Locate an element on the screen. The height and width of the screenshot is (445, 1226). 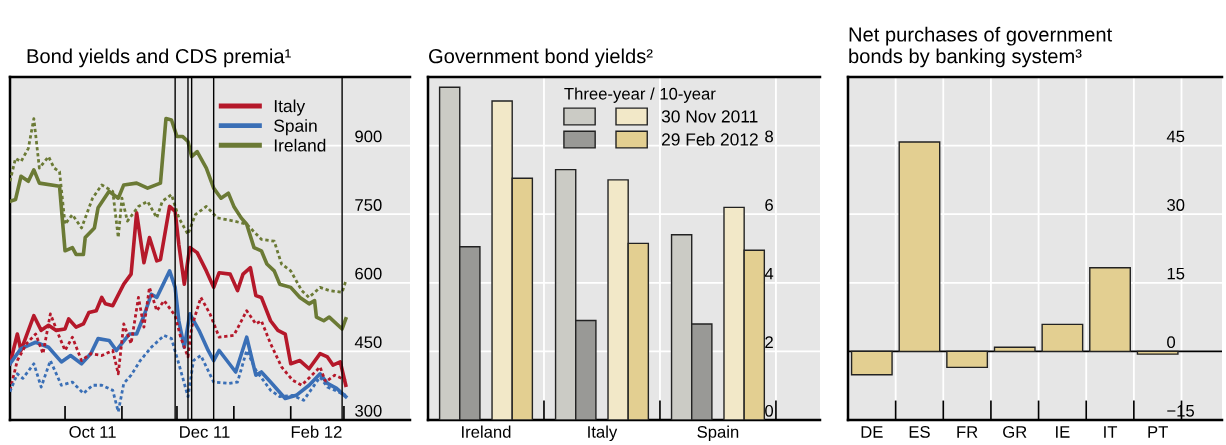
y-tick-label: 750 is located at coordinates (368, 205).